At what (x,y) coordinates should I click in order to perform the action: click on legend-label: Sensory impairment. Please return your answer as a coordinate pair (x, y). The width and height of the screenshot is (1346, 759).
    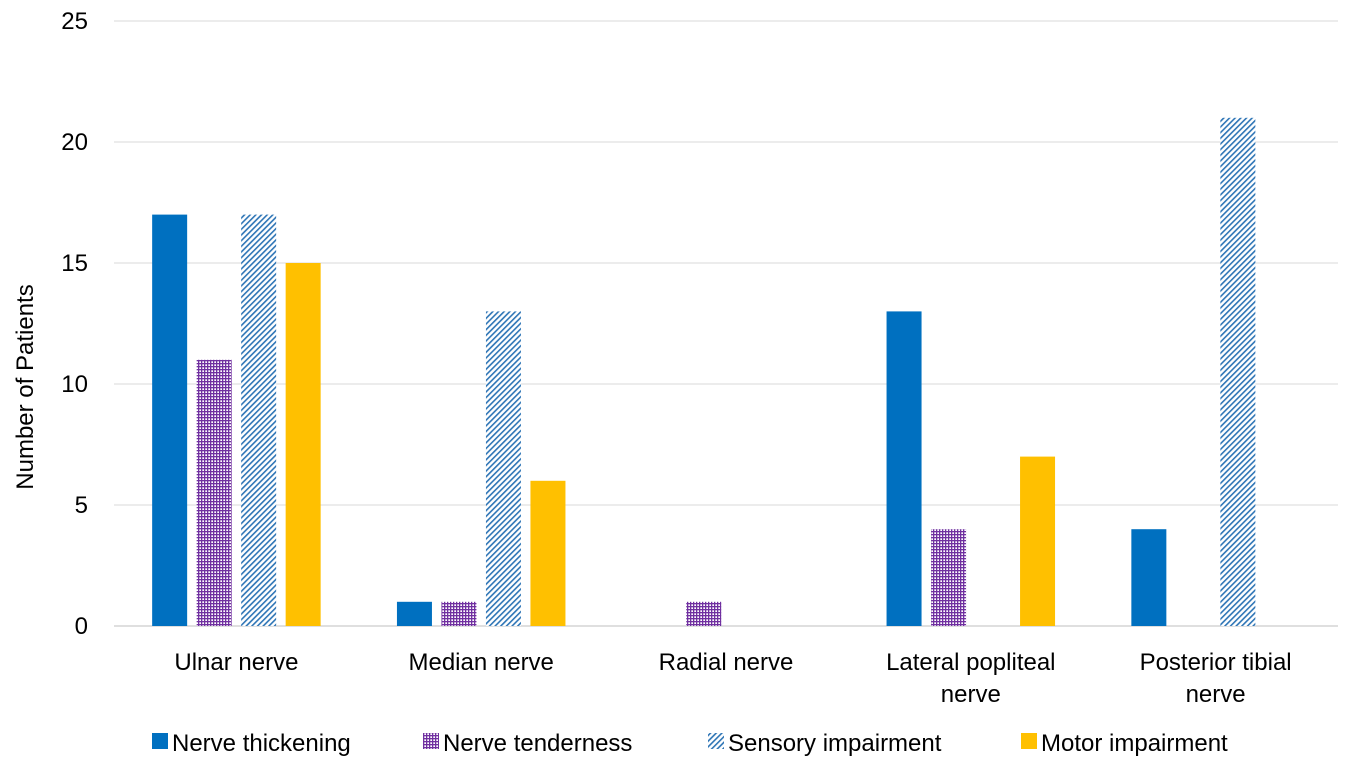
    Looking at the image, I should click on (835, 743).